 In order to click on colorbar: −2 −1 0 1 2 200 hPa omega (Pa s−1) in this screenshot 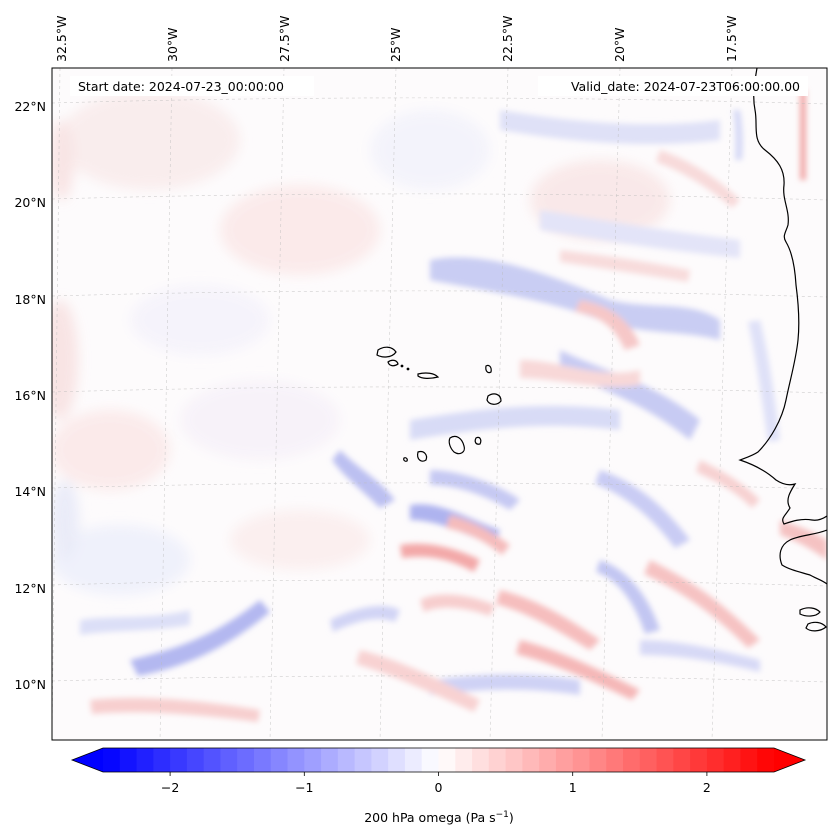, I will do `click(438, 786)`.